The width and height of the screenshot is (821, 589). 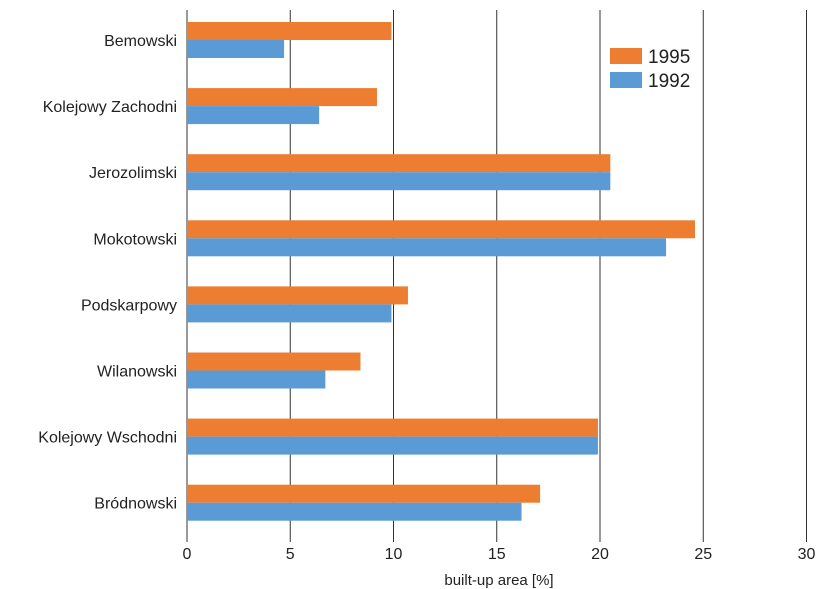 What do you see at coordinates (140, 41) in the screenshot?
I see `category-label: Bemowski` at bounding box center [140, 41].